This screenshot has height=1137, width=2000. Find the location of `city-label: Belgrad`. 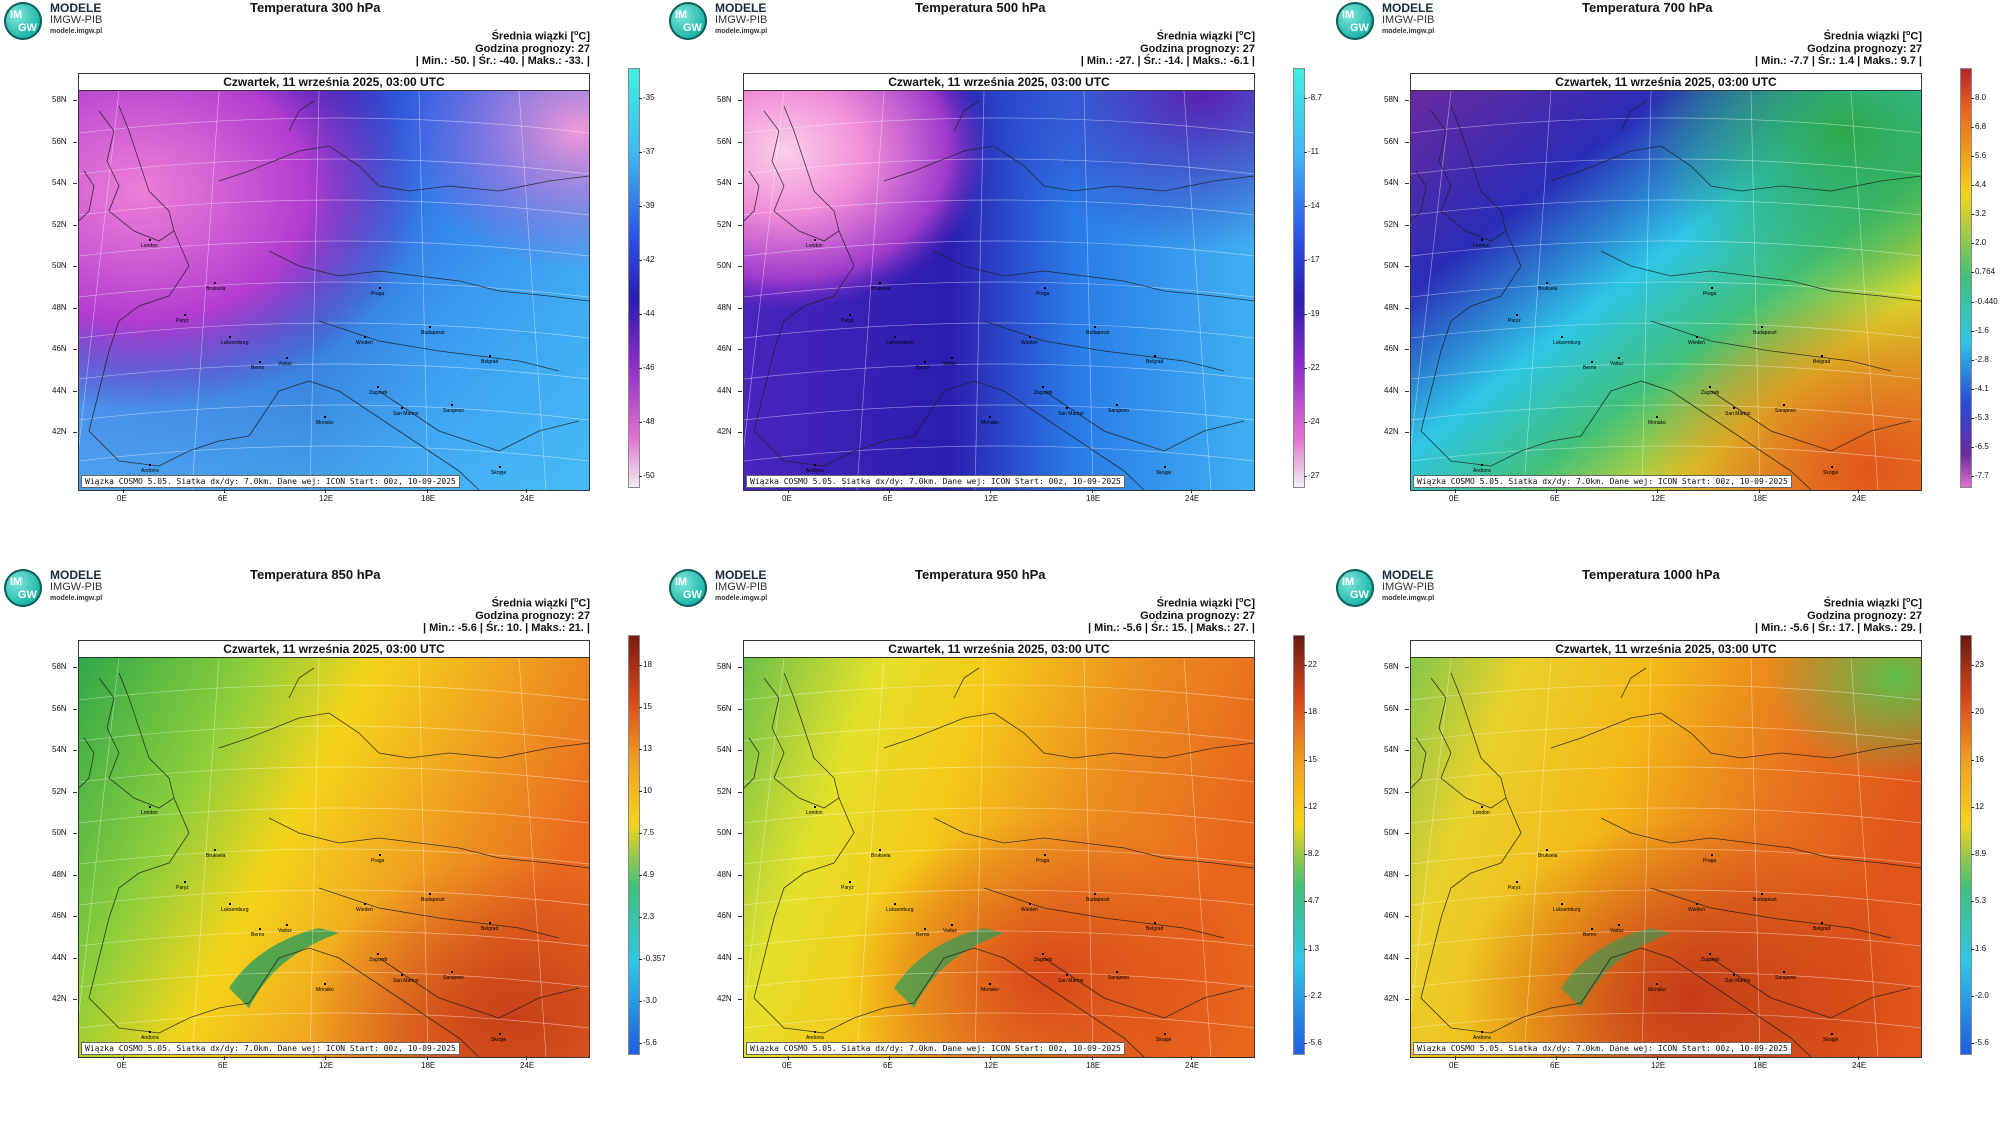

city-label: Belgrad is located at coordinates (1155, 362).